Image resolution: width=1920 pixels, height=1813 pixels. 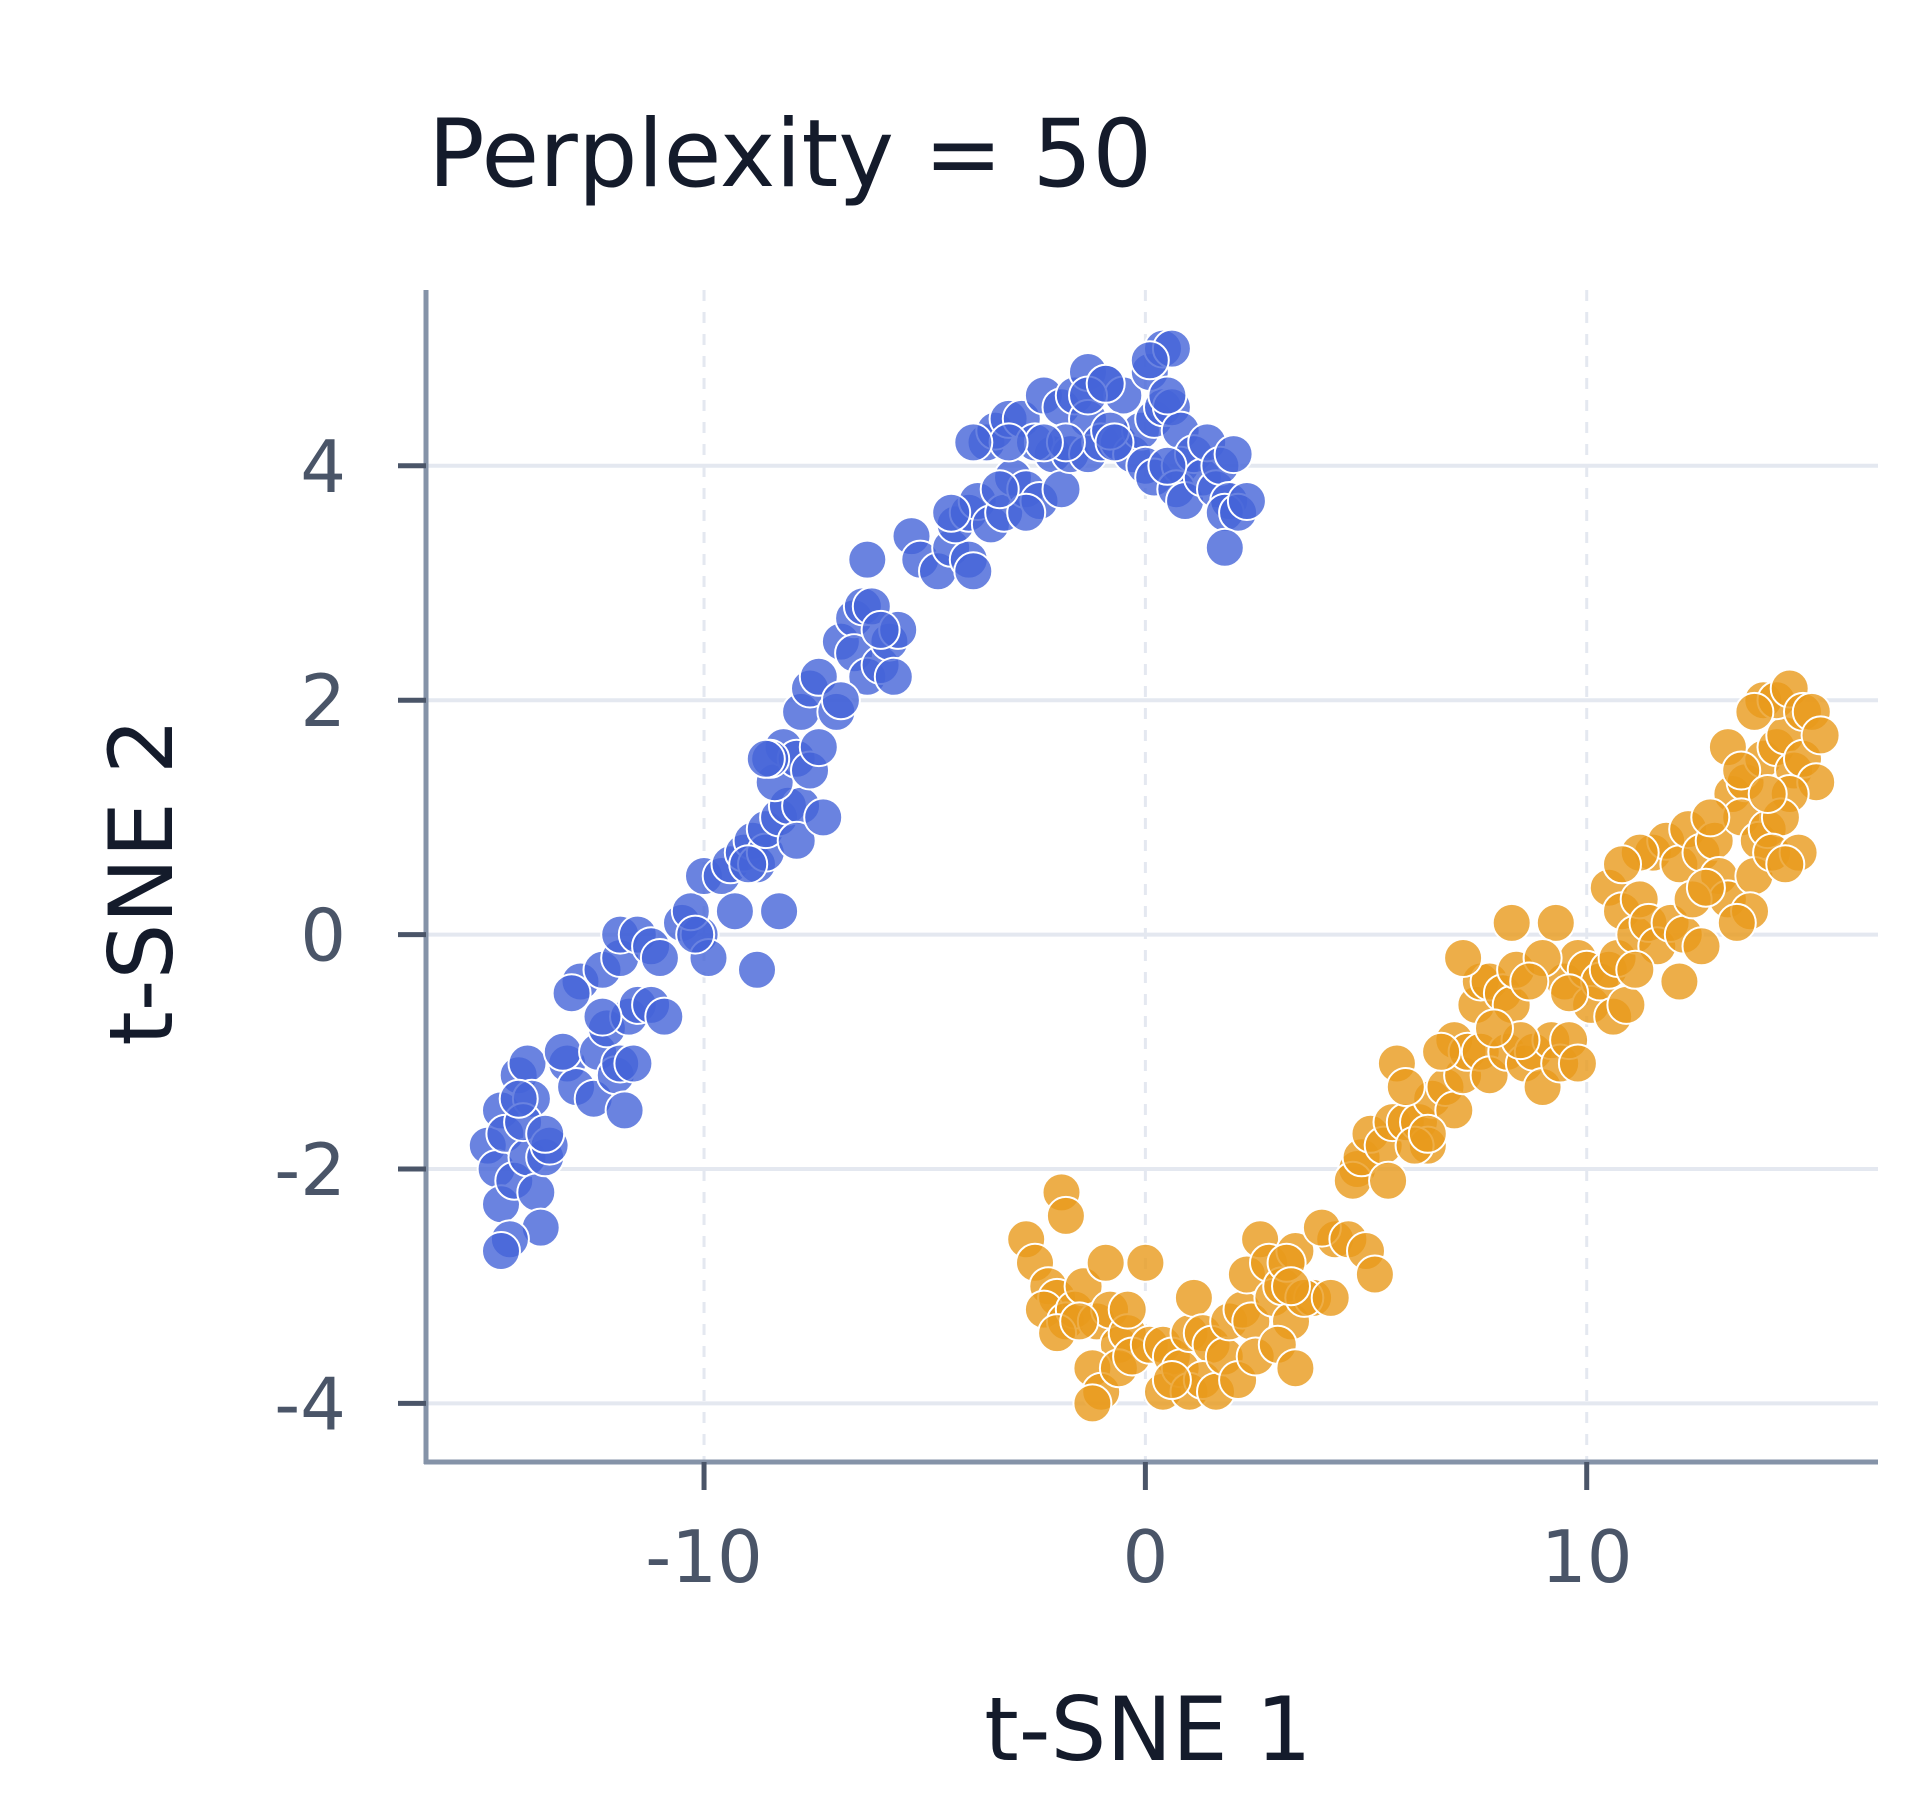 What do you see at coordinates (323, 936) in the screenshot?
I see `y-tick-label: 0` at bounding box center [323, 936].